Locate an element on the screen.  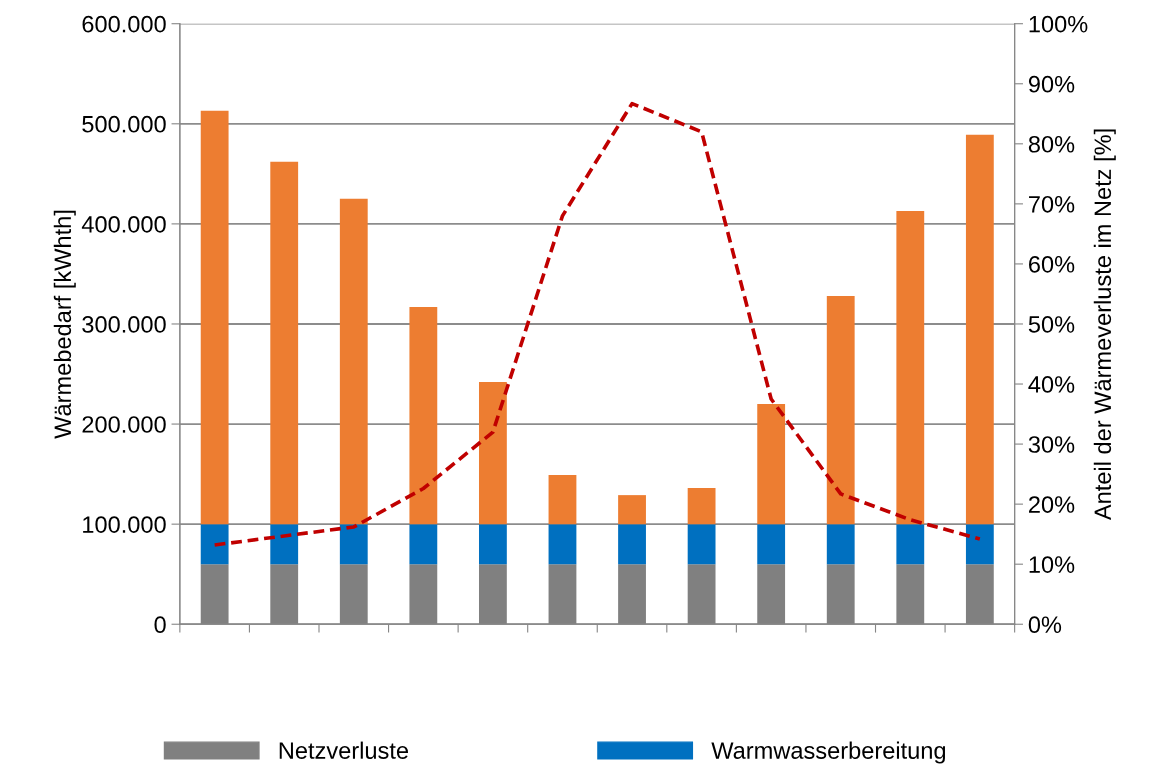
y2-tick-label: 20% is located at coordinates (1052, 504).